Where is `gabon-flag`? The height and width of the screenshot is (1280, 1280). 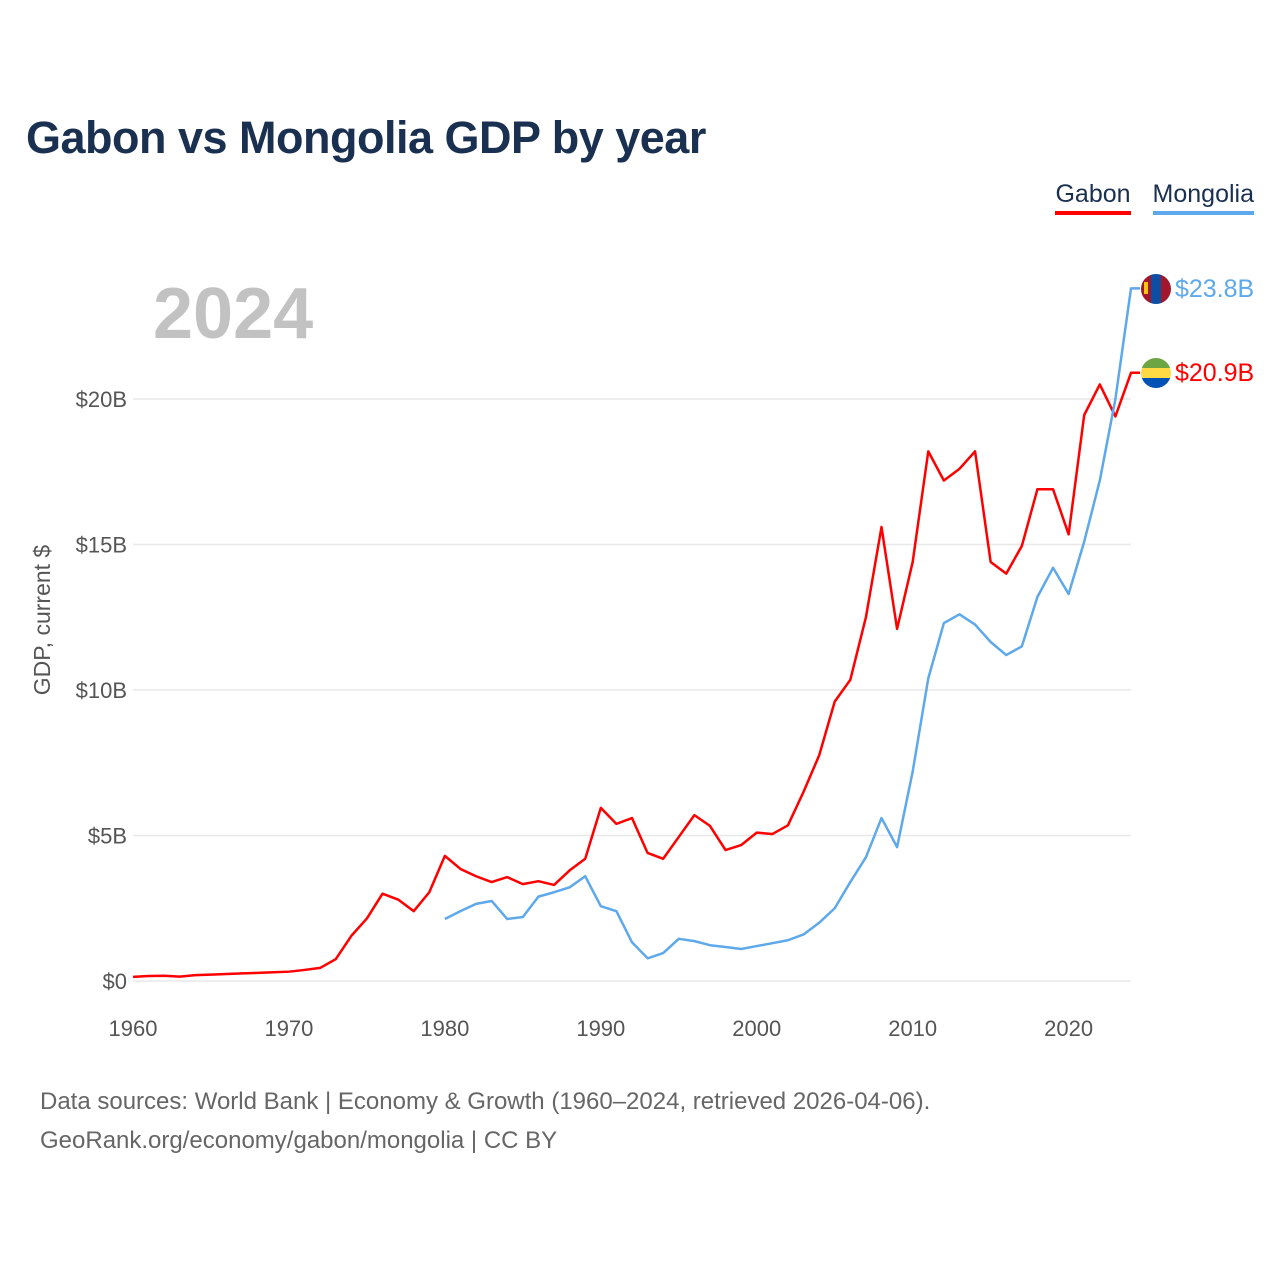 gabon-flag is located at coordinates (1156, 373).